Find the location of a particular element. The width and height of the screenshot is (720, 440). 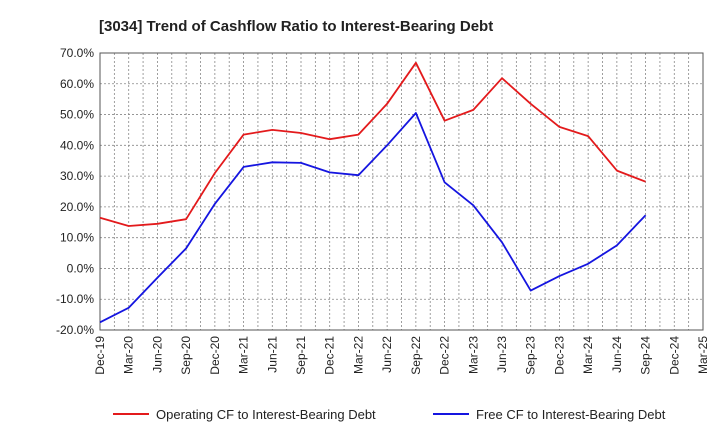

y-tick-label: 50.0% is located at coordinates (77, 115).